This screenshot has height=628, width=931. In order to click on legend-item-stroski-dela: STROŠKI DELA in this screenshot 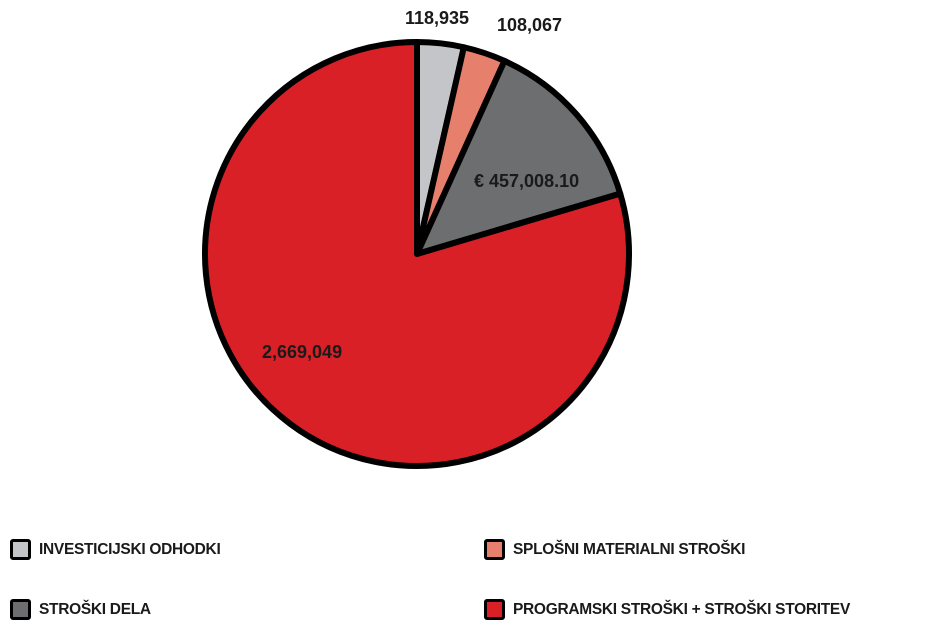, I will do `click(80, 609)`.